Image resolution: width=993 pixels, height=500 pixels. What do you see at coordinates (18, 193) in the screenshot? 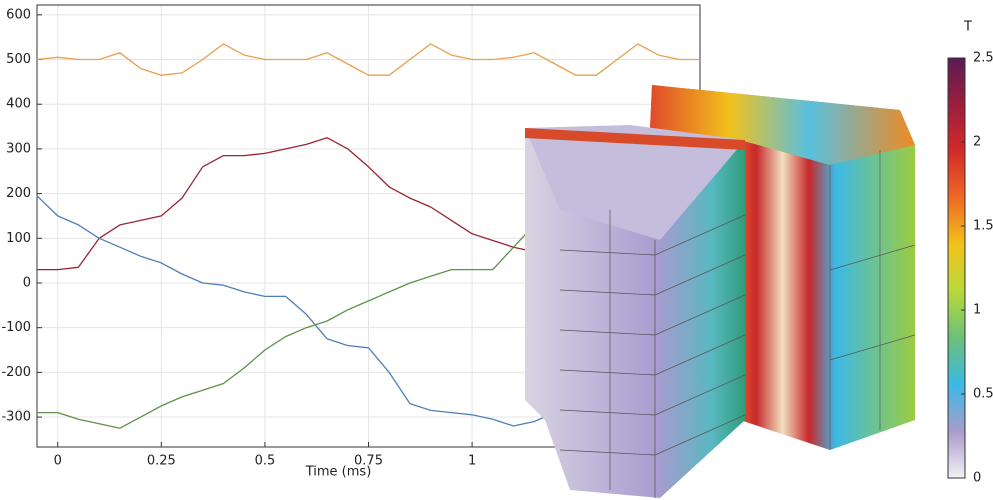
I see `y-tick-label: 200` at bounding box center [18, 193].